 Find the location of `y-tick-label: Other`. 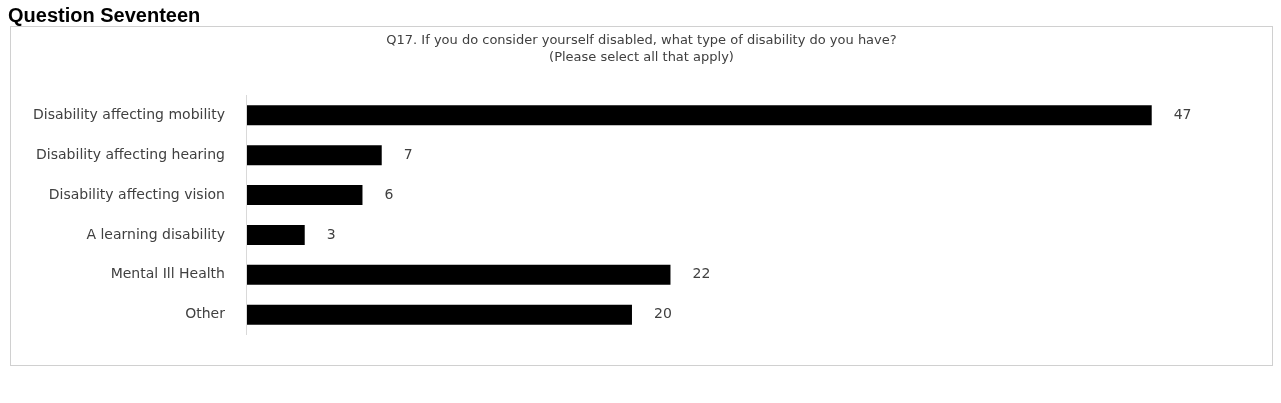

y-tick-label: Other is located at coordinates (205, 313).